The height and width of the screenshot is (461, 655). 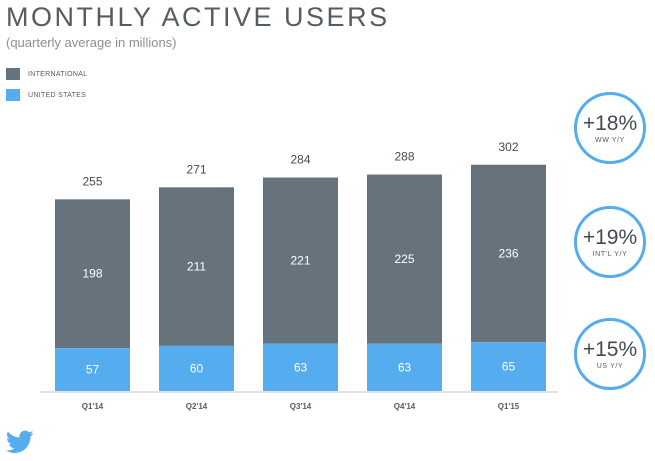 I want to click on data-label-international: 221, so click(x=300, y=261).